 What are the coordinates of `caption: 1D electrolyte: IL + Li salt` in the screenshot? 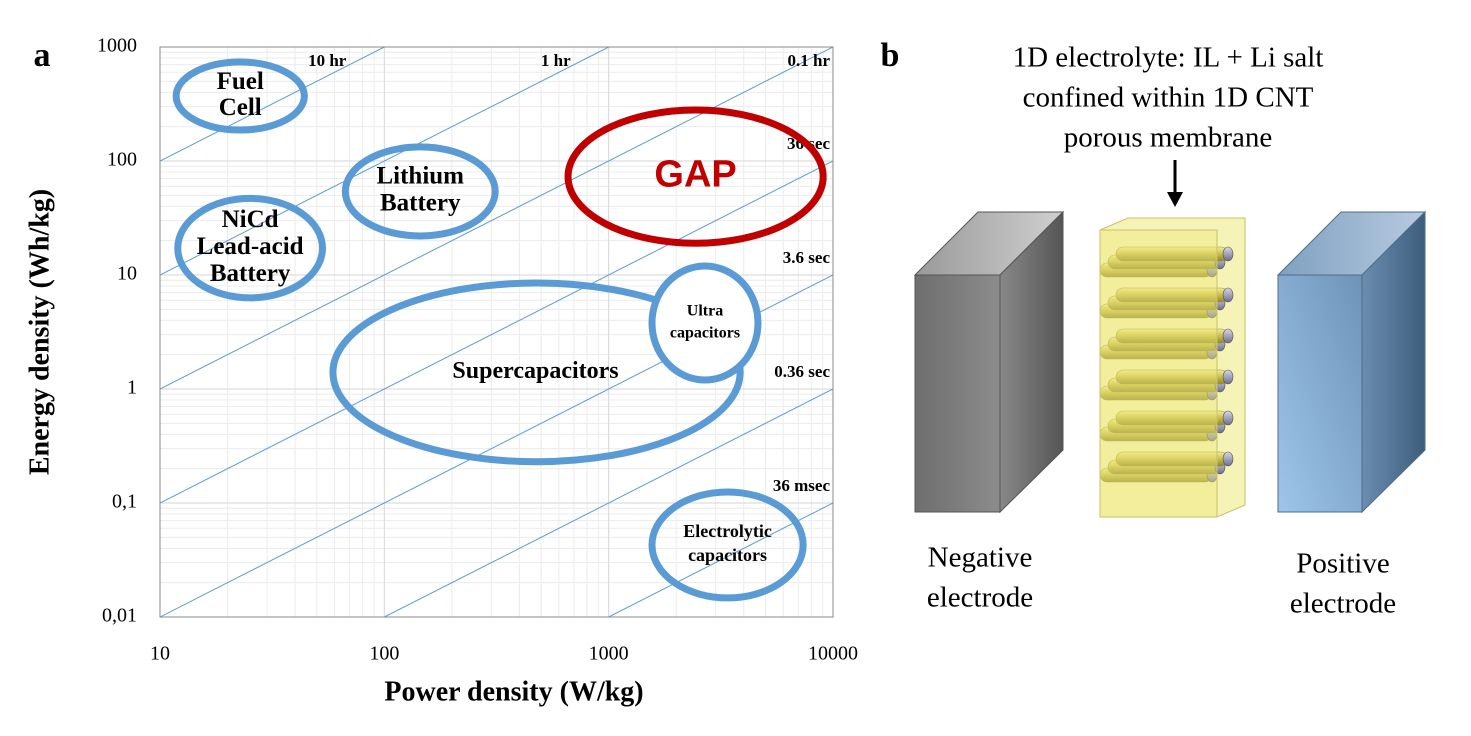 It's located at (1168, 58).